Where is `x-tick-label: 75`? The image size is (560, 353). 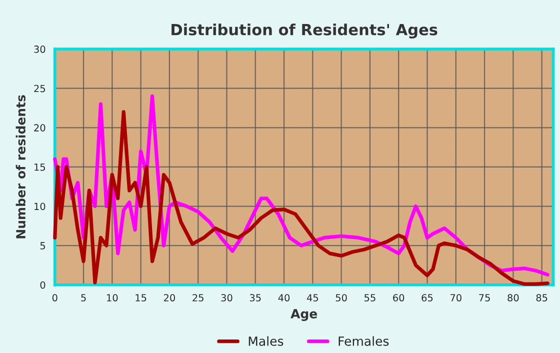
x-tick-label: 75 is located at coordinates (484, 298).